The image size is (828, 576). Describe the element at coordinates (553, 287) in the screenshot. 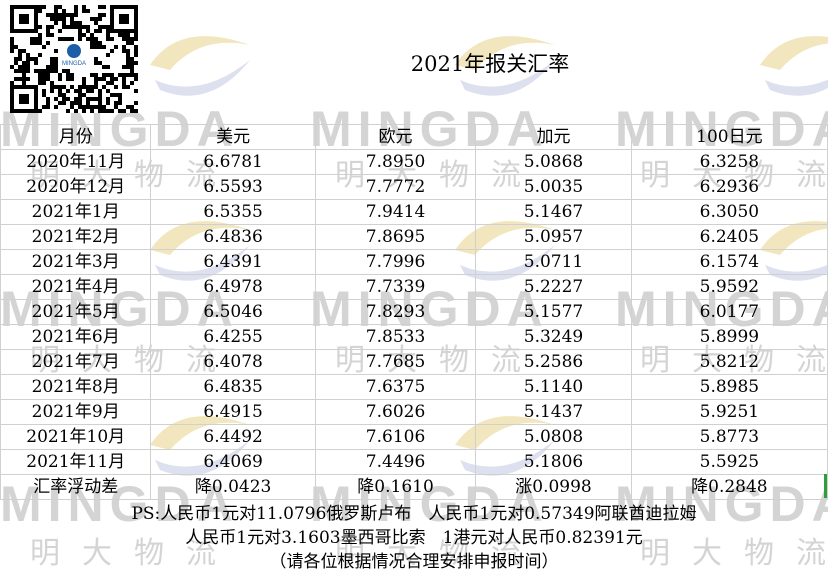

I see `rate-cell: 5.2227` at that location.